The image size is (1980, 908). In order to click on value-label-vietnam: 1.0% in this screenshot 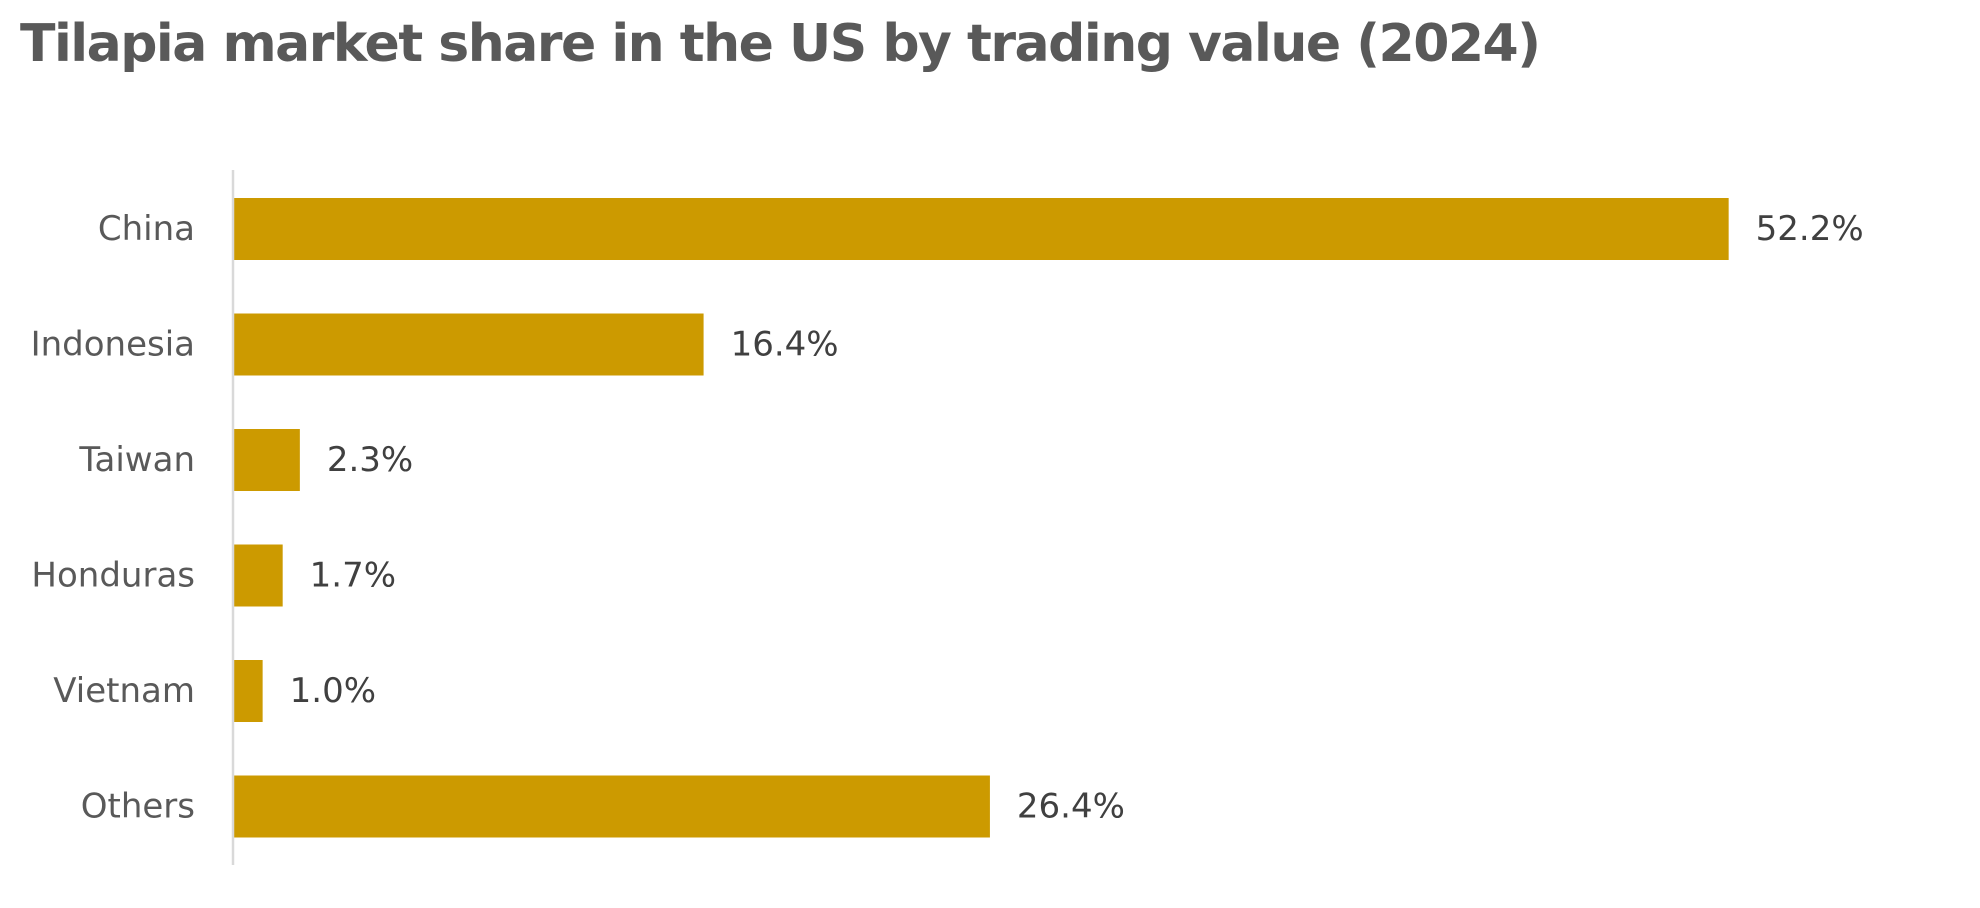, I will do `click(333, 691)`.